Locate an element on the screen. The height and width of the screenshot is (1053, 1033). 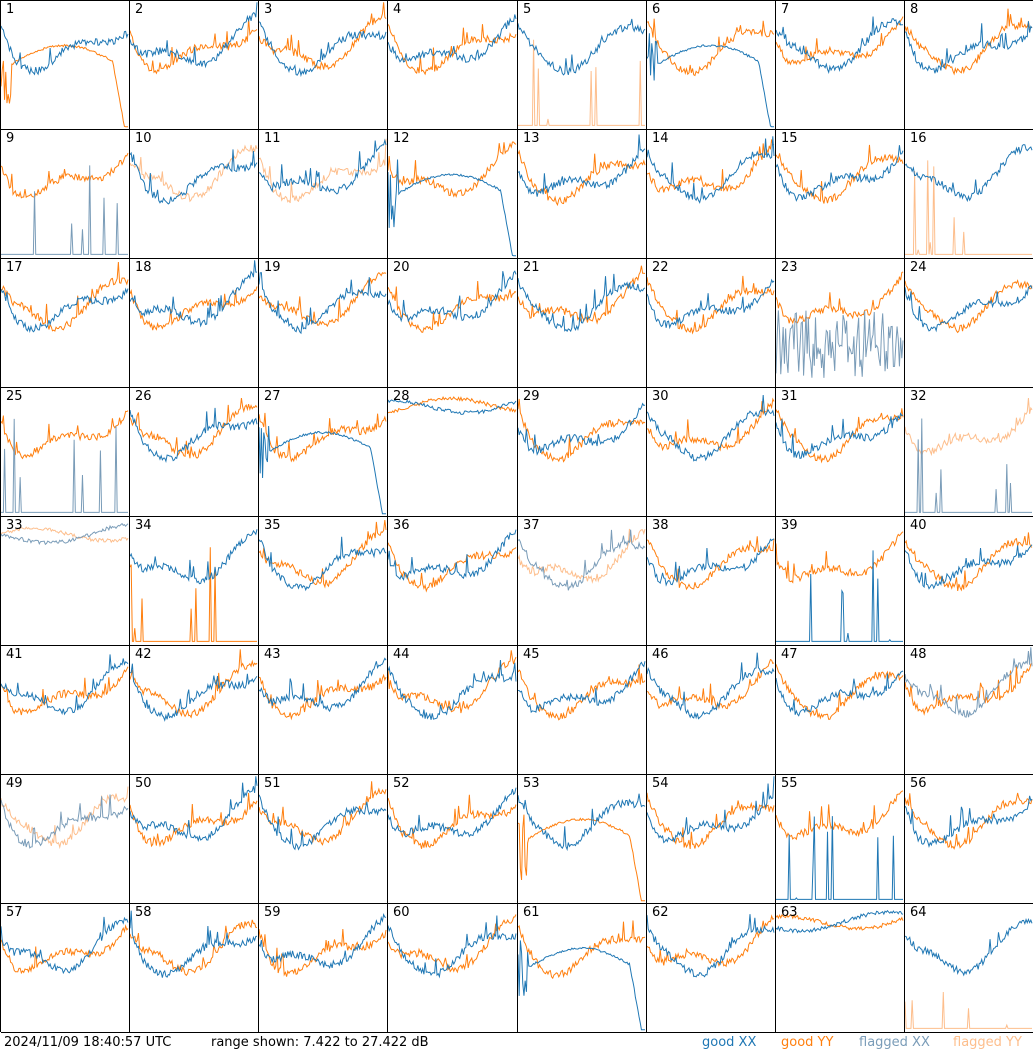
antenna-panel-46: 46 is located at coordinates (711, 710).